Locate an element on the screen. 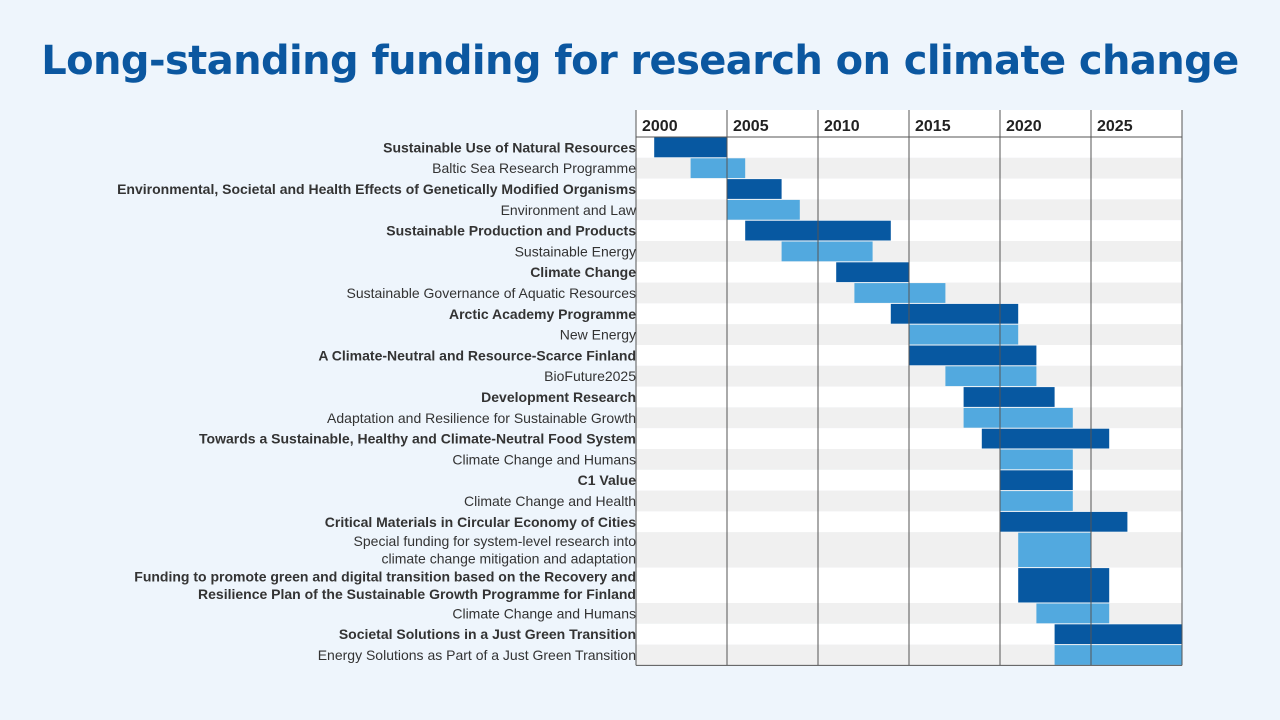 The width and height of the screenshot is (1280, 720). row-label: Climate Change and Health is located at coordinates (550, 501).